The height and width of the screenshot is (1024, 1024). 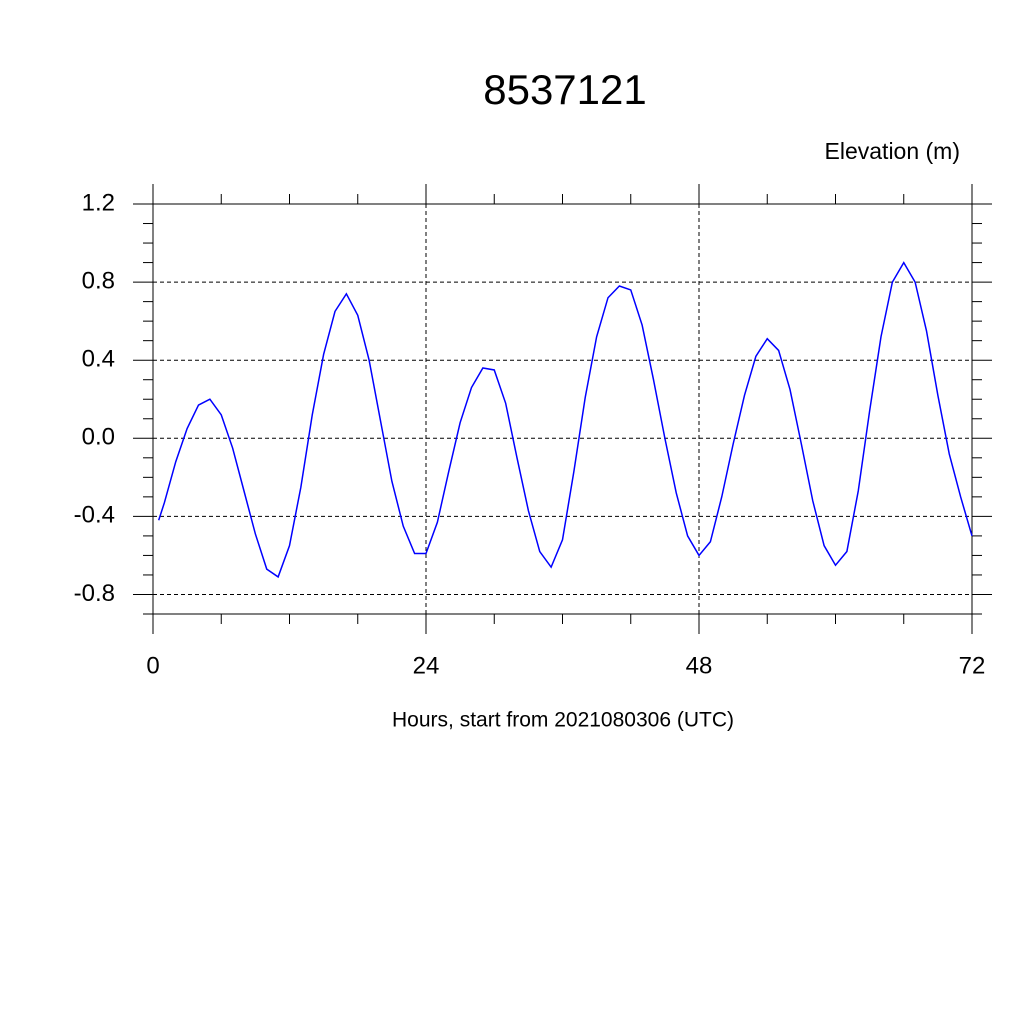 What do you see at coordinates (426, 665) in the screenshot?
I see `x-tick-label: 24` at bounding box center [426, 665].